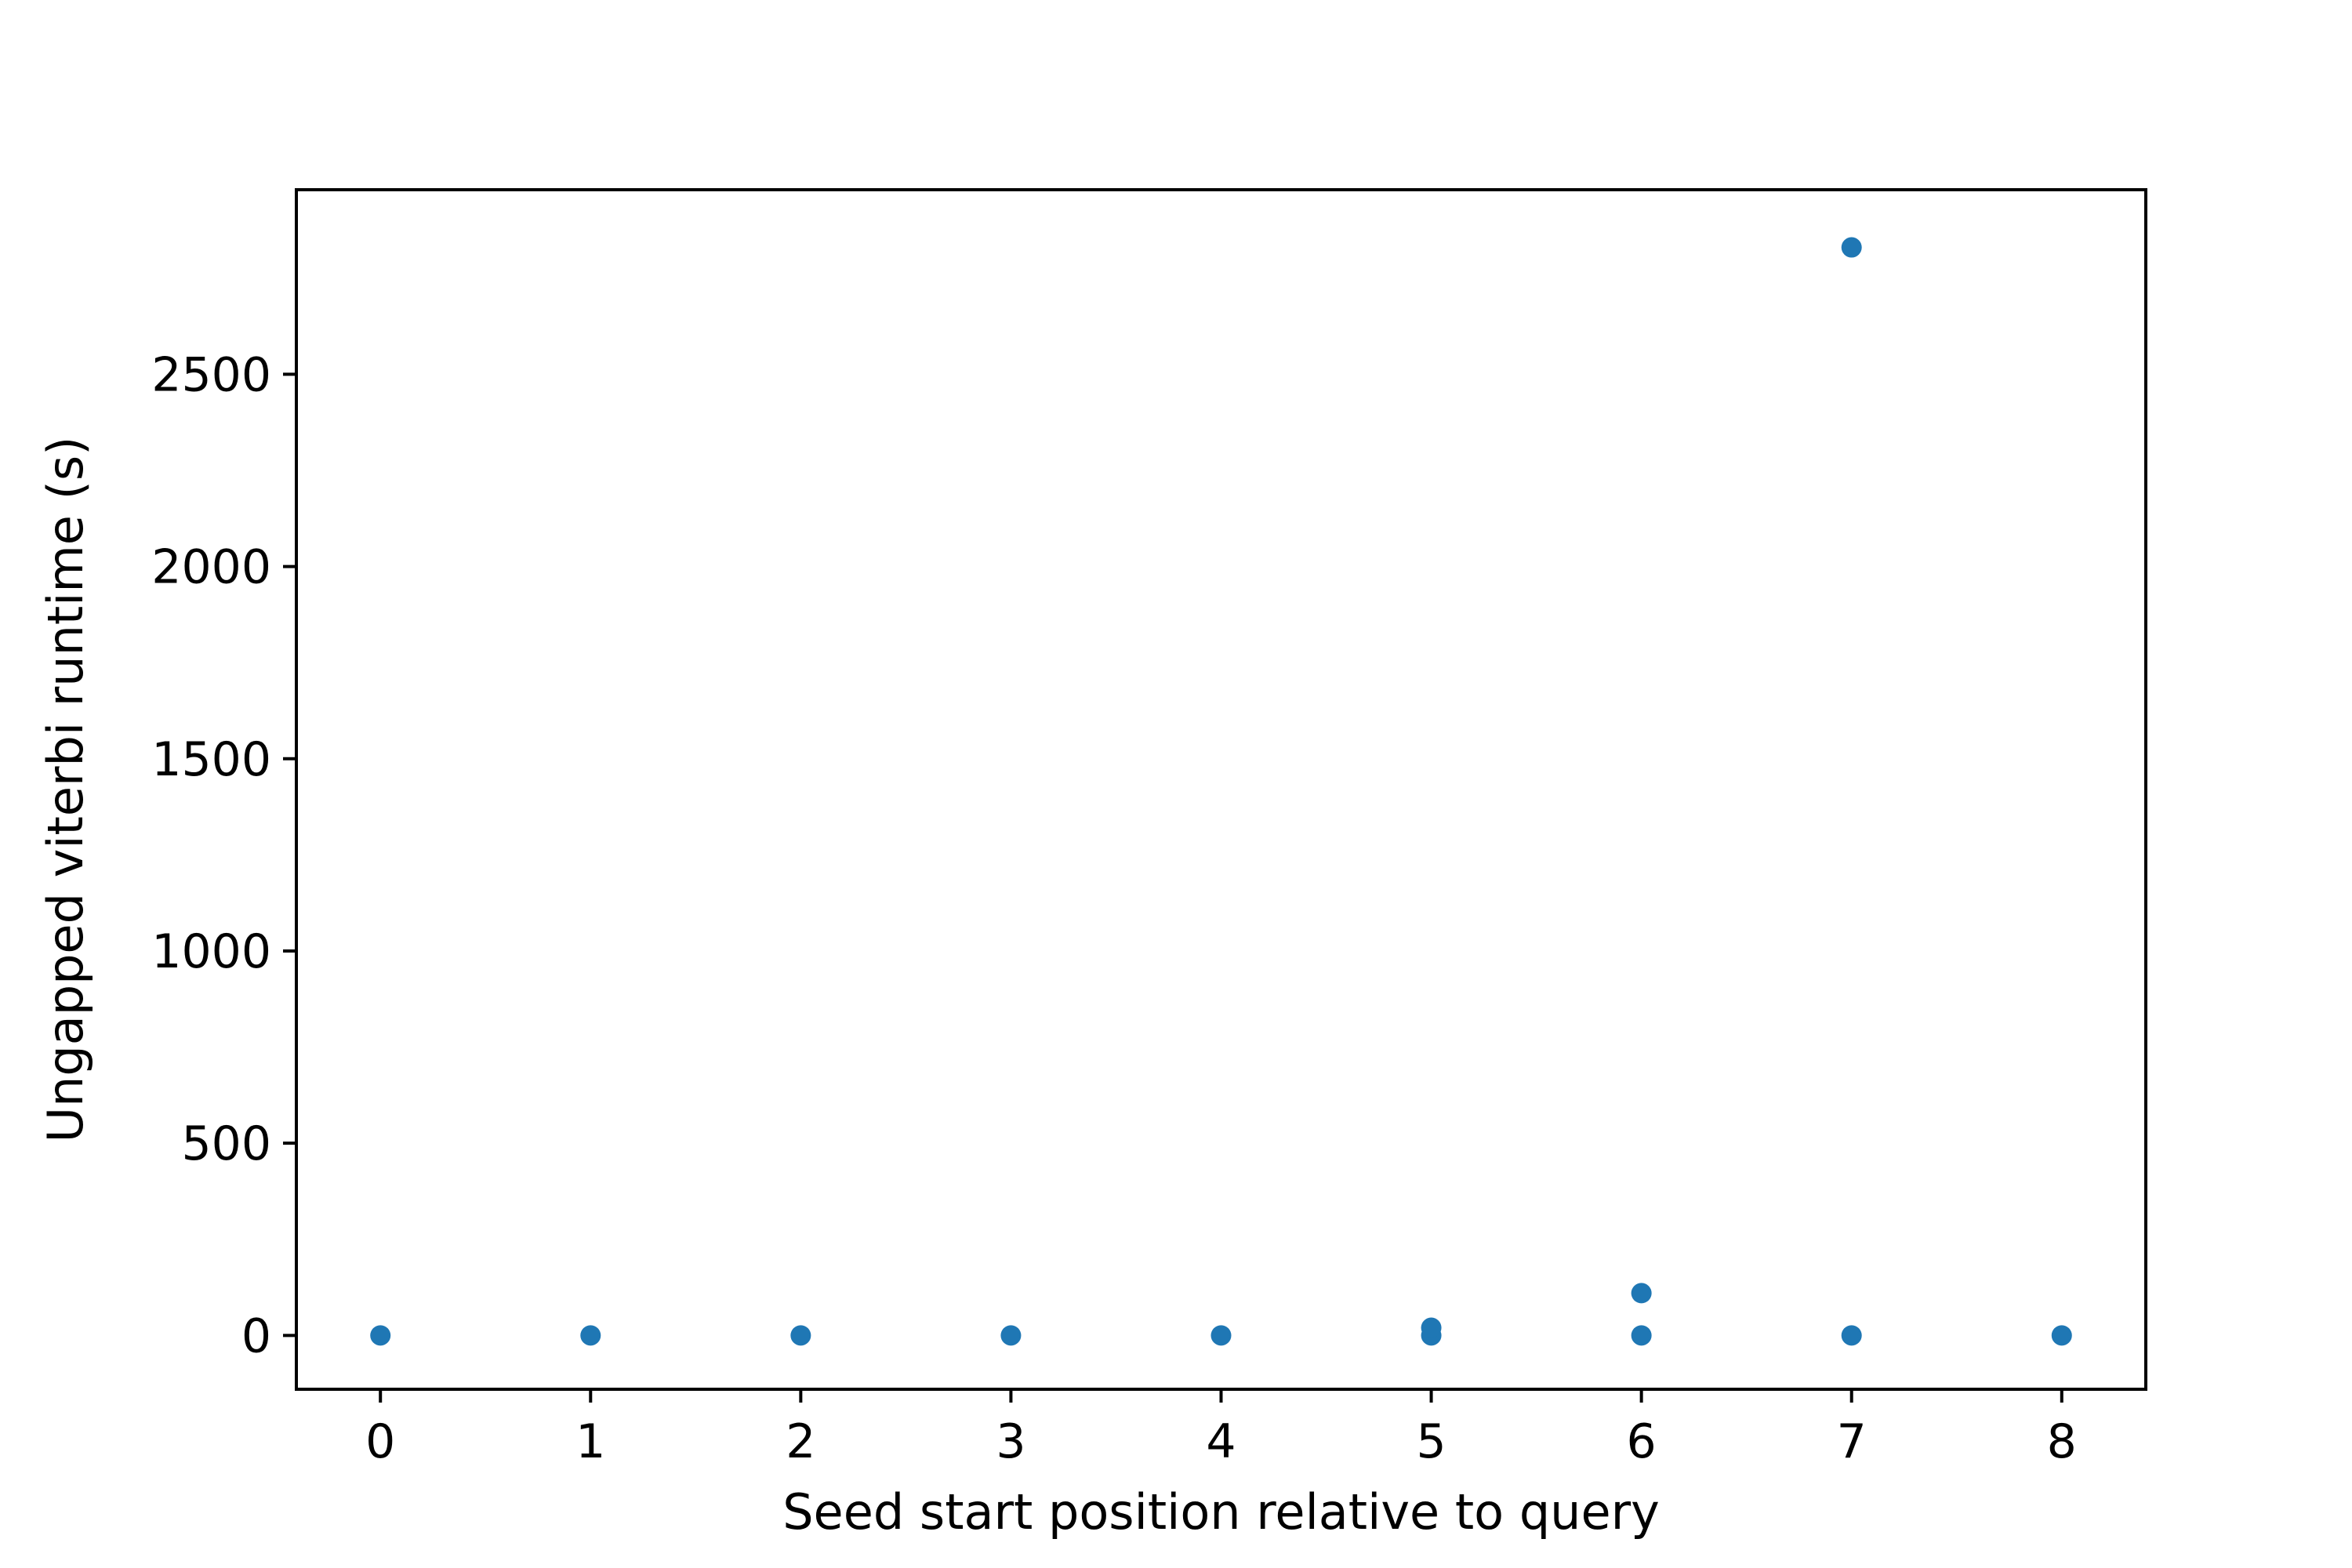 Image resolution: width=2352 pixels, height=1568 pixels. Describe the element at coordinates (211, 374) in the screenshot. I see `y-tick-label: 2500` at that location.